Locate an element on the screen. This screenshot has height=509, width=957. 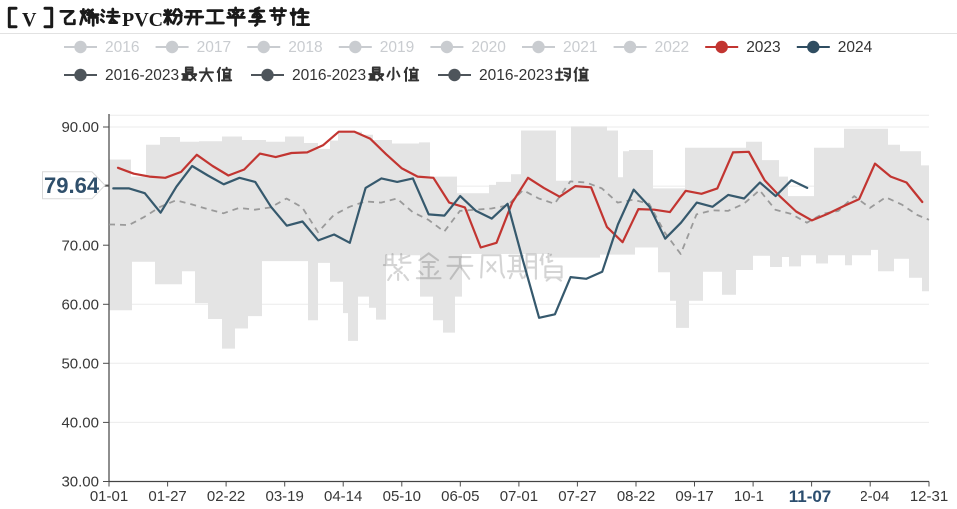
svg-text: 70.00 is located at coordinates (80, 245).